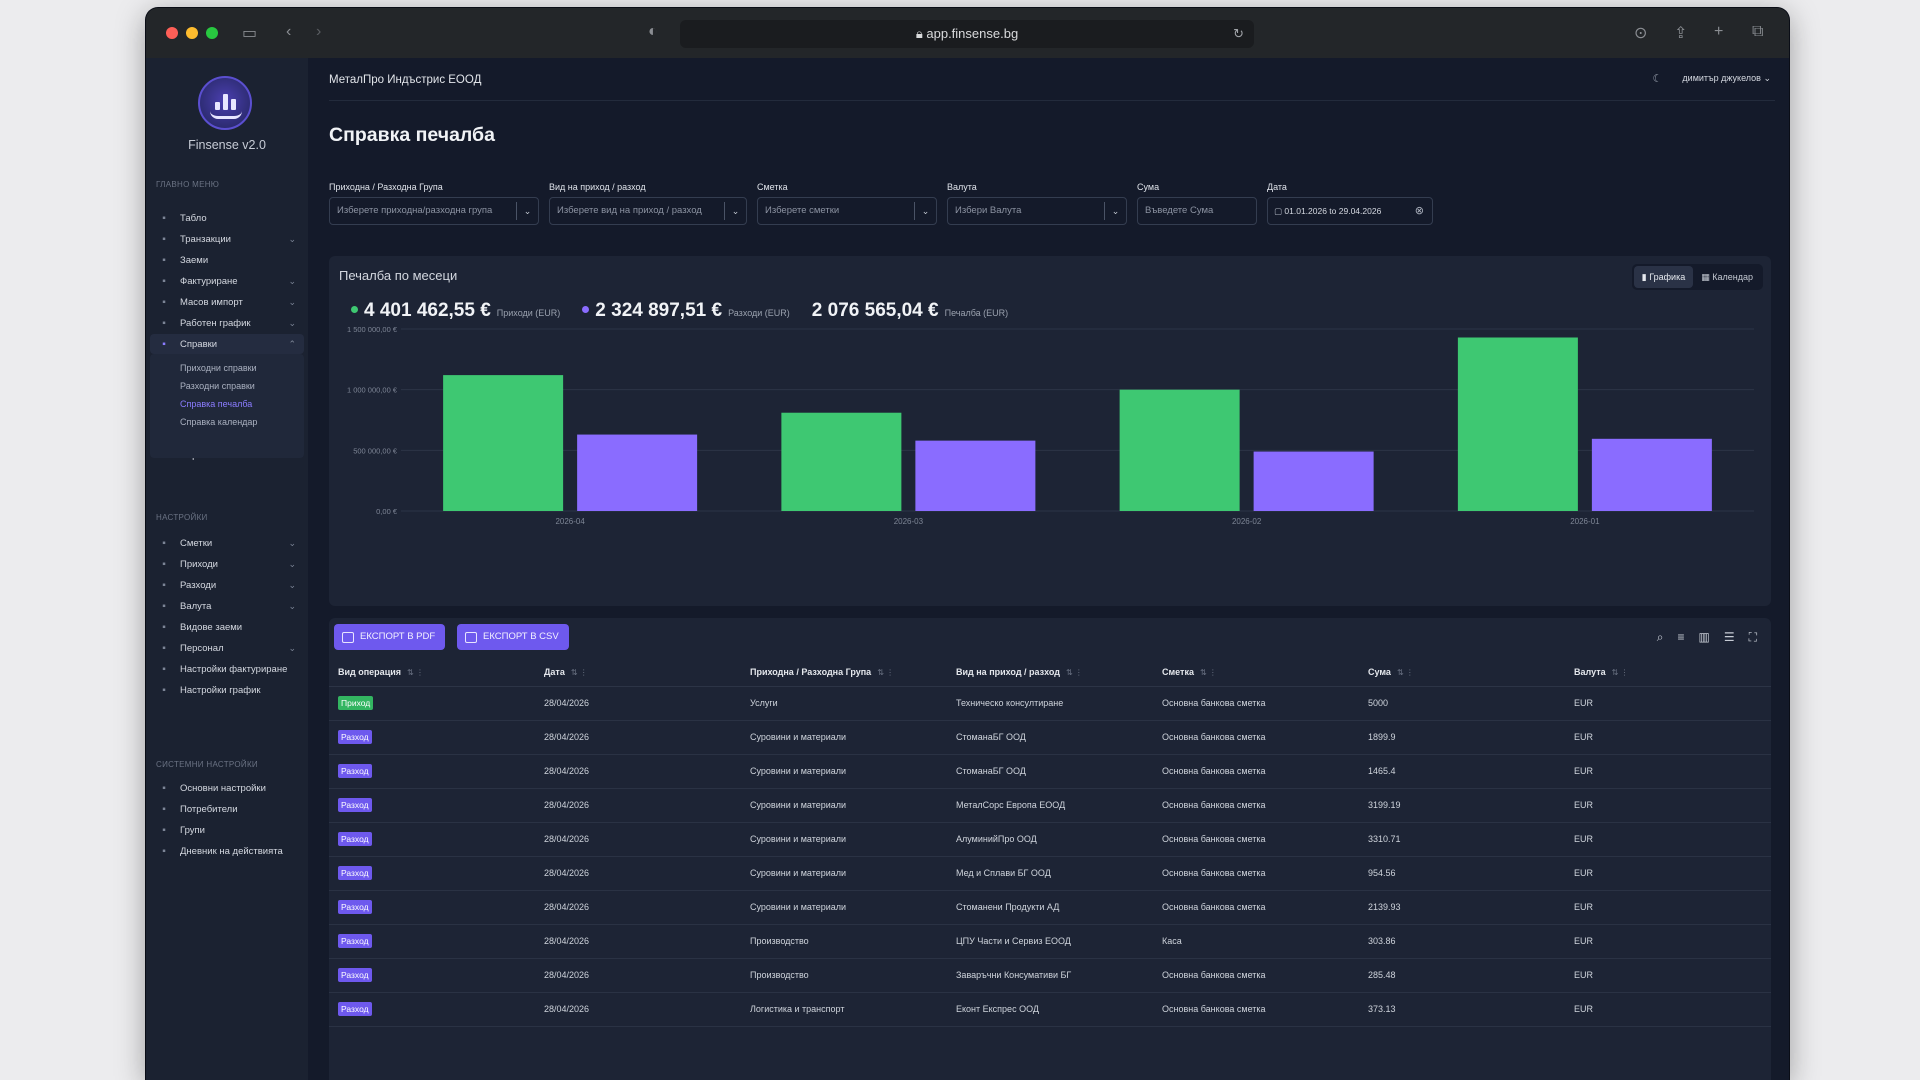  Describe the element at coordinates (1517, 424) in the screenshot. I see `income-bar` at that location.